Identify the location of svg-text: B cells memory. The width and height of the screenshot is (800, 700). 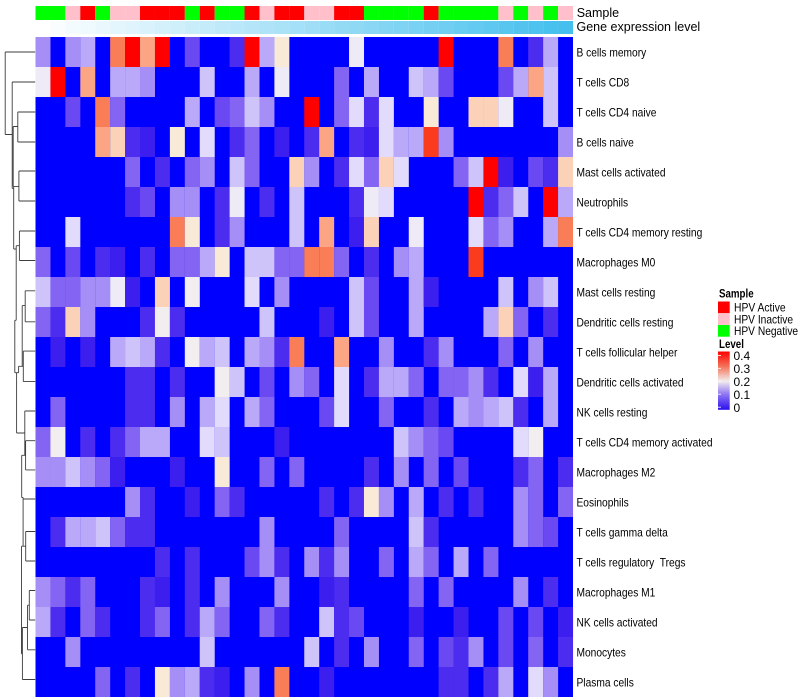
(612, 52).